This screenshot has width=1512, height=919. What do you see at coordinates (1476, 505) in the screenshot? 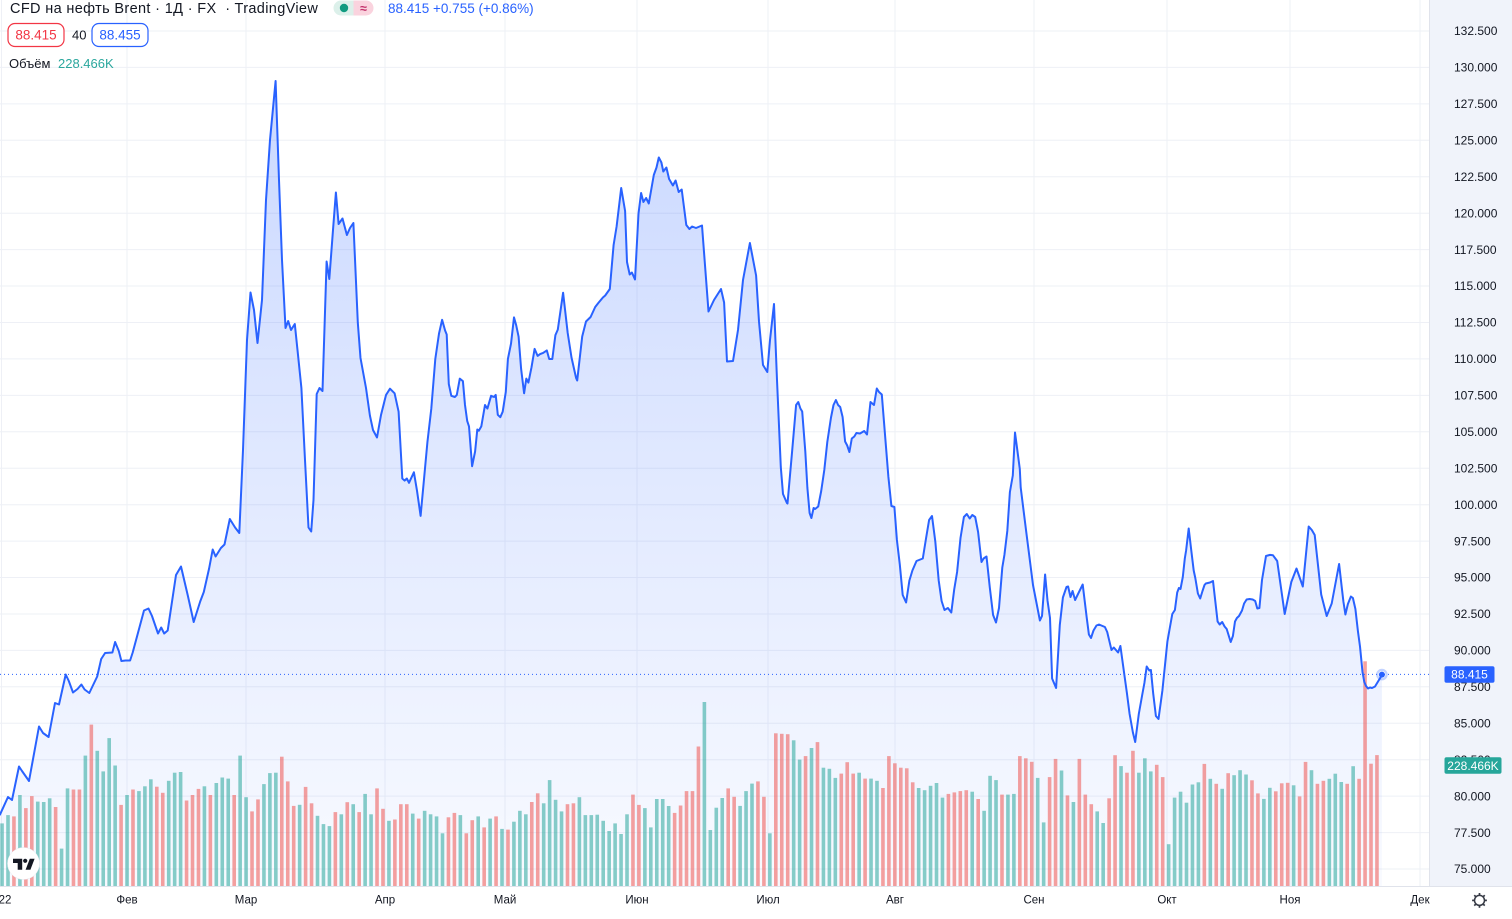
I see `svg-text: 100.000` at bounding box center [1476, 505].